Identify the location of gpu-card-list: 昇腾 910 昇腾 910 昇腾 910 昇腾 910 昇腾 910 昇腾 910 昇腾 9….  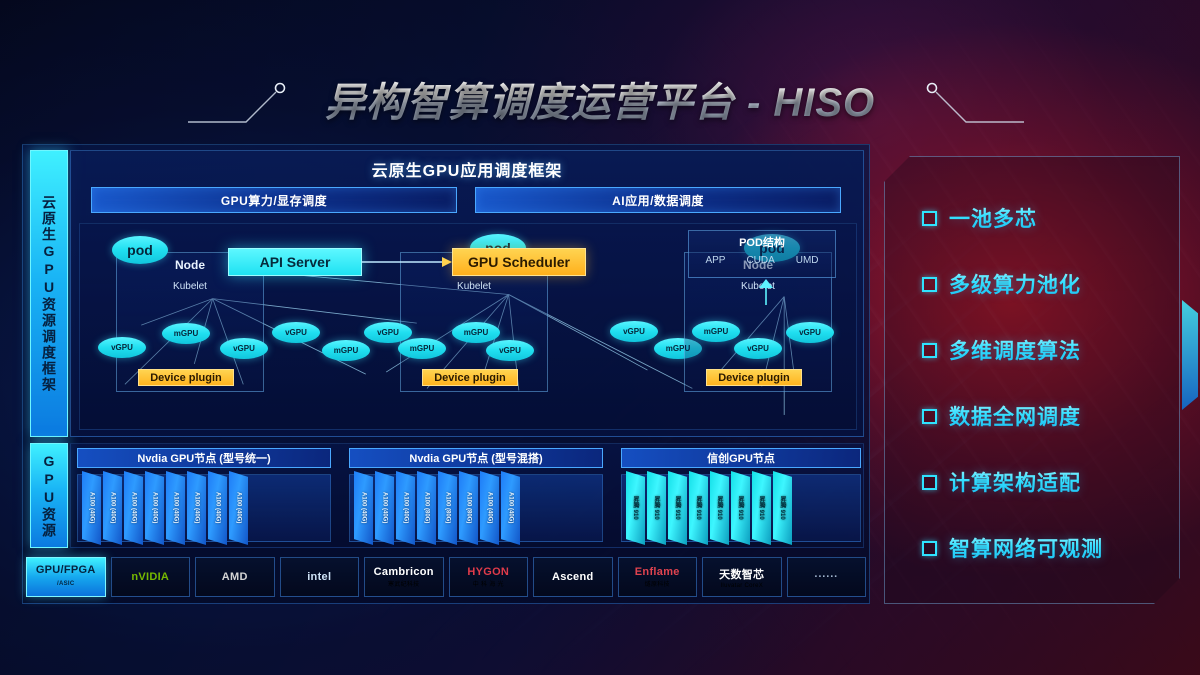
(709, 508).